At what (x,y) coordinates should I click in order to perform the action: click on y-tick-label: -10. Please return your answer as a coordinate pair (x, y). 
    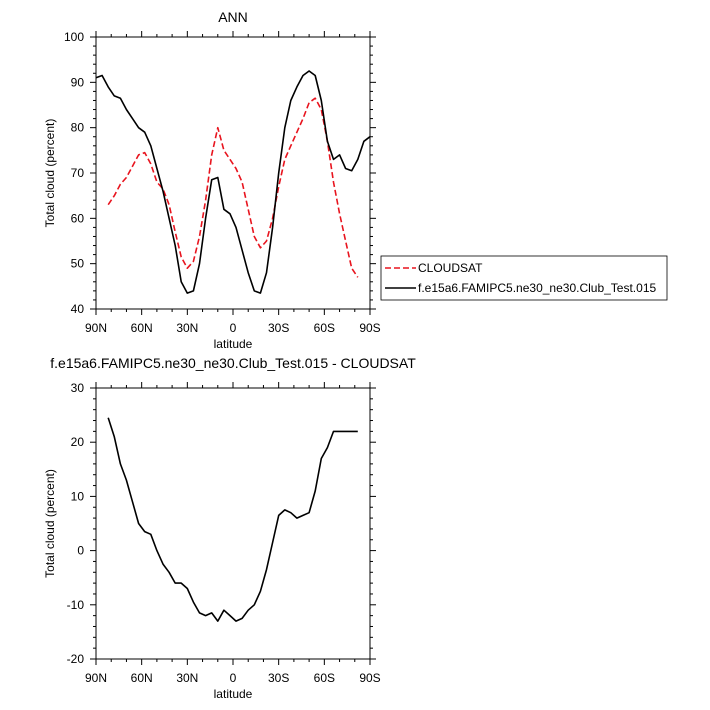
    Looking at the image, I should click on (76, 605).